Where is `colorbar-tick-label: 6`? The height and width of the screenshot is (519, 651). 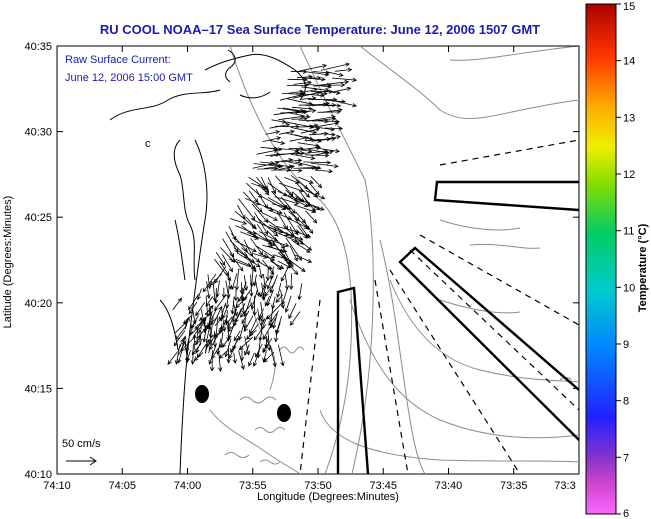 colorbar-tick-label: 6 is located at coordinates (626, 513).